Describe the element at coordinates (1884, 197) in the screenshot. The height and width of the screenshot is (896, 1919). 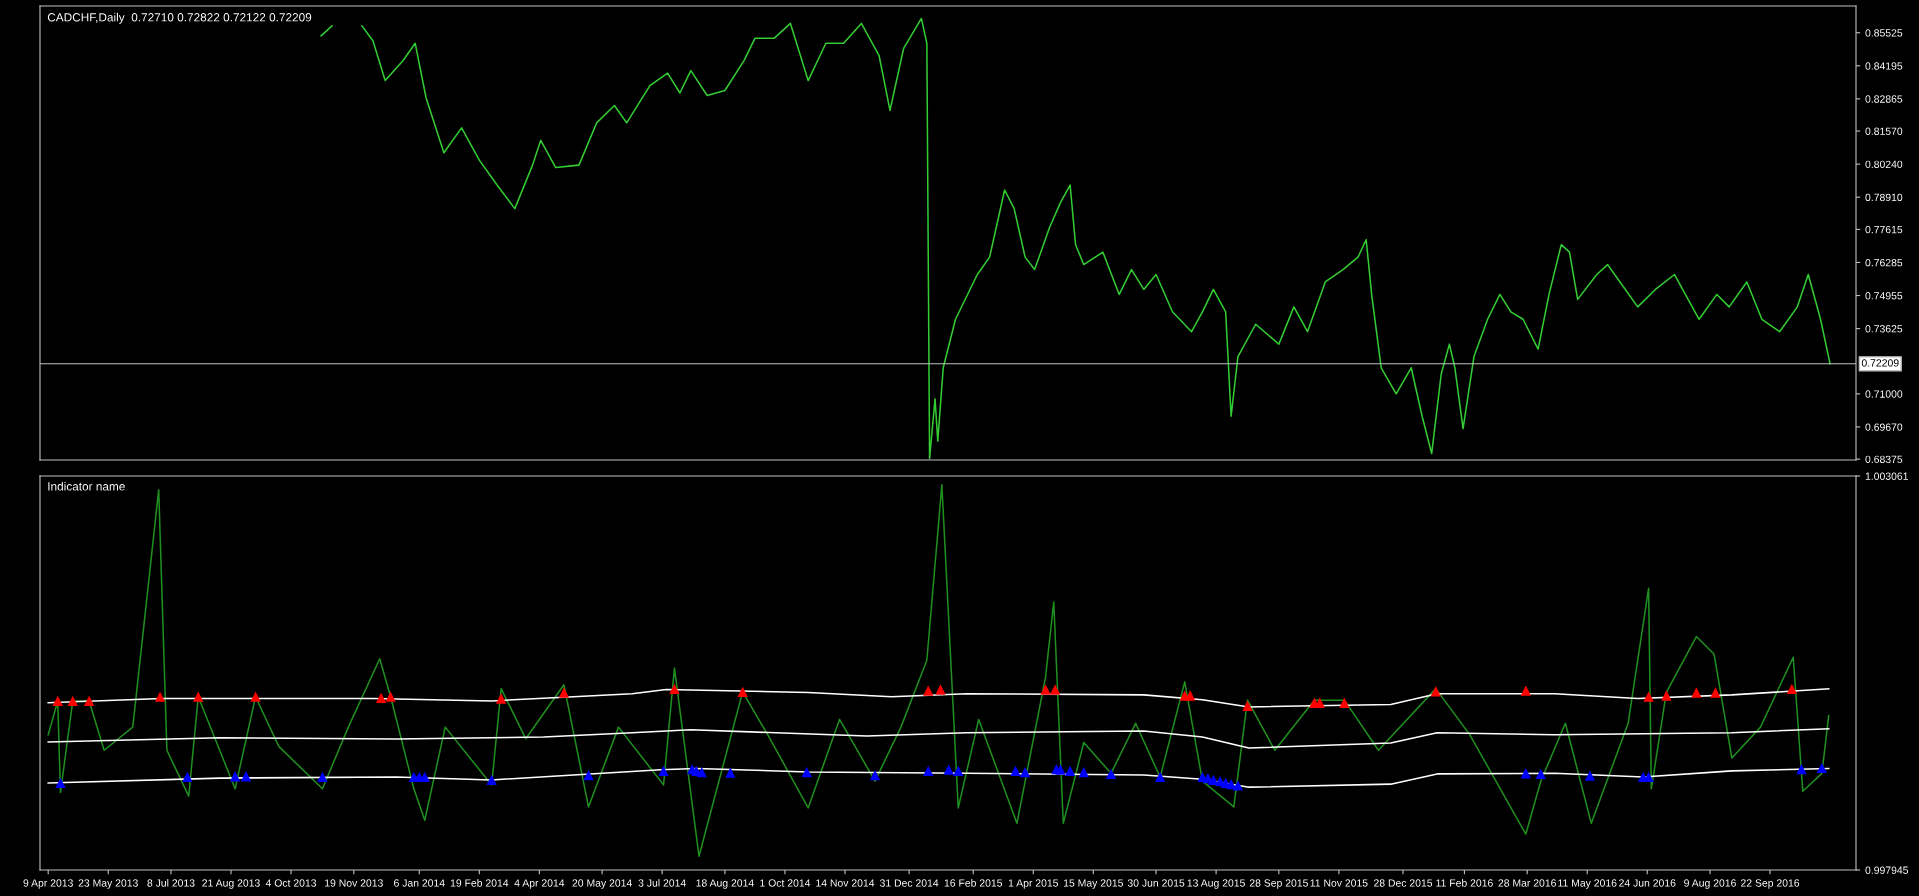
I see `y-tick-label: 0.78910` at that location.